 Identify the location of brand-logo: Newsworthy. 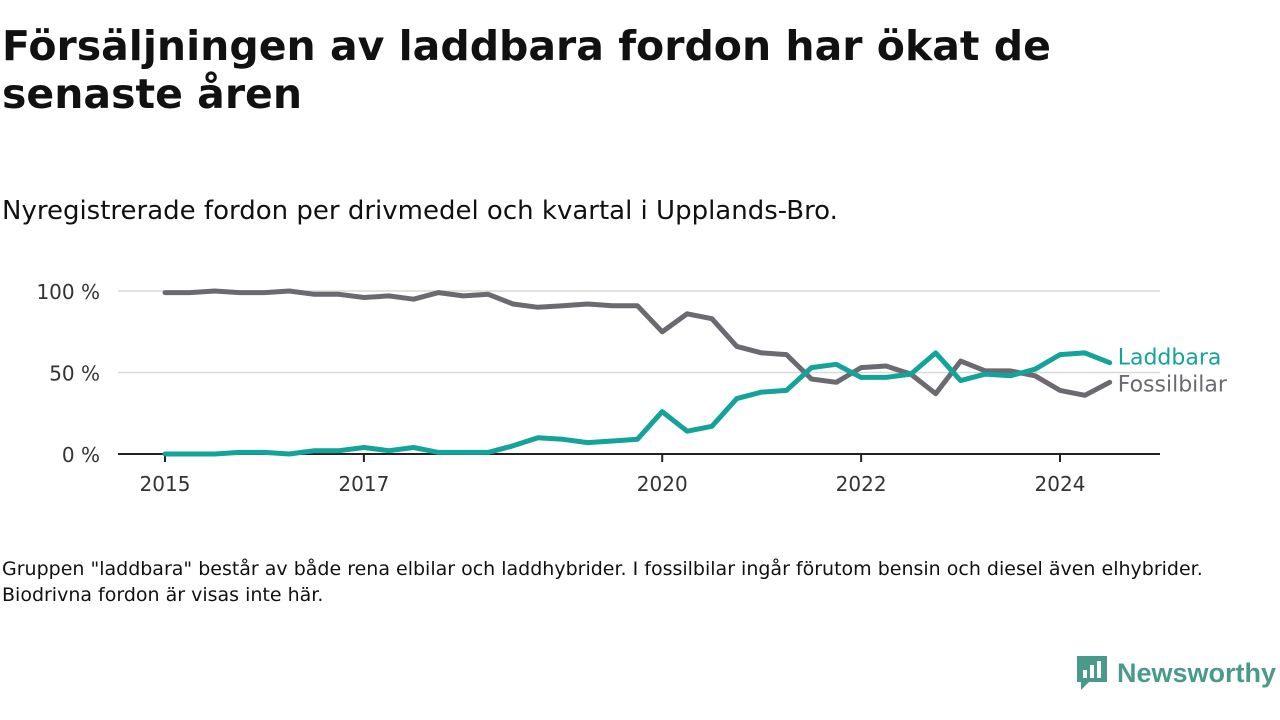
(1175, 673).